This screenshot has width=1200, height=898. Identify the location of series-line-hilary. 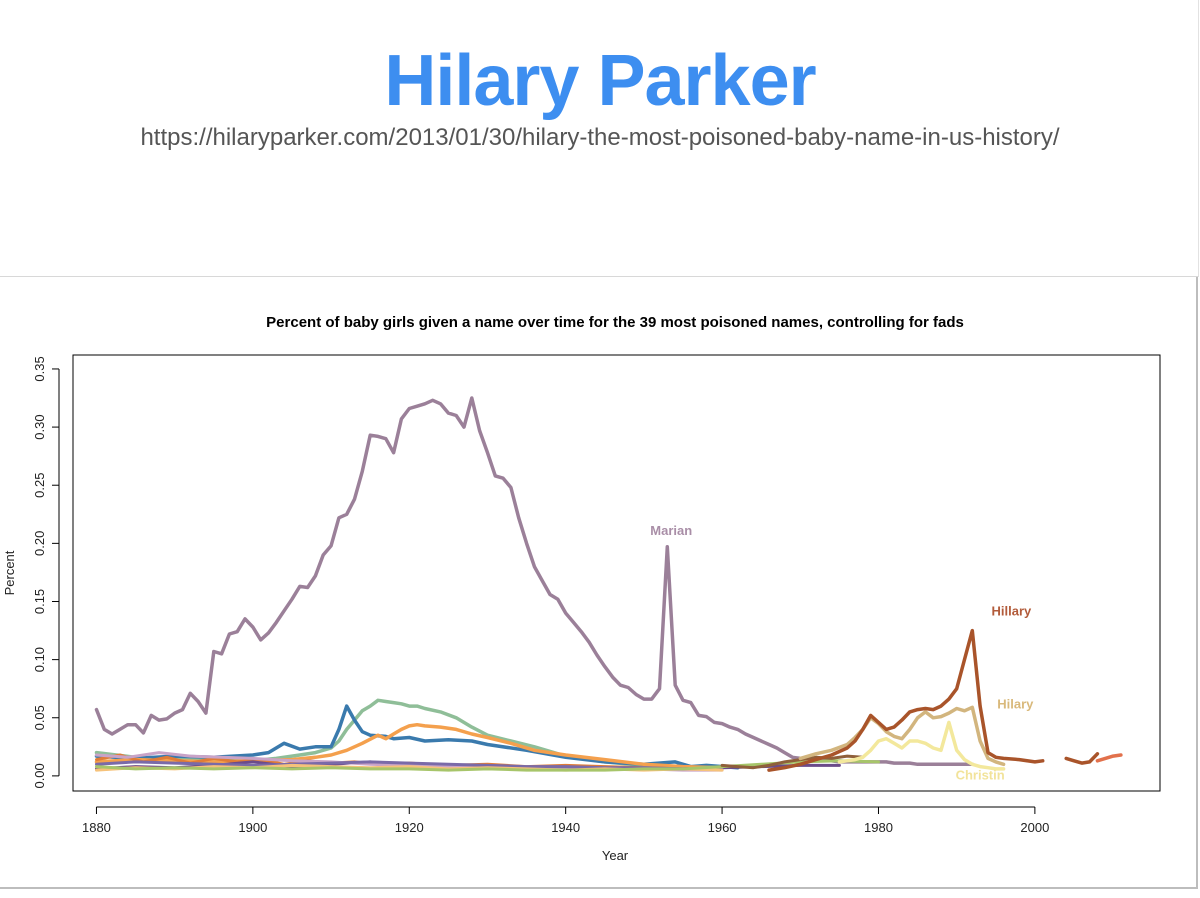
(902, 736).